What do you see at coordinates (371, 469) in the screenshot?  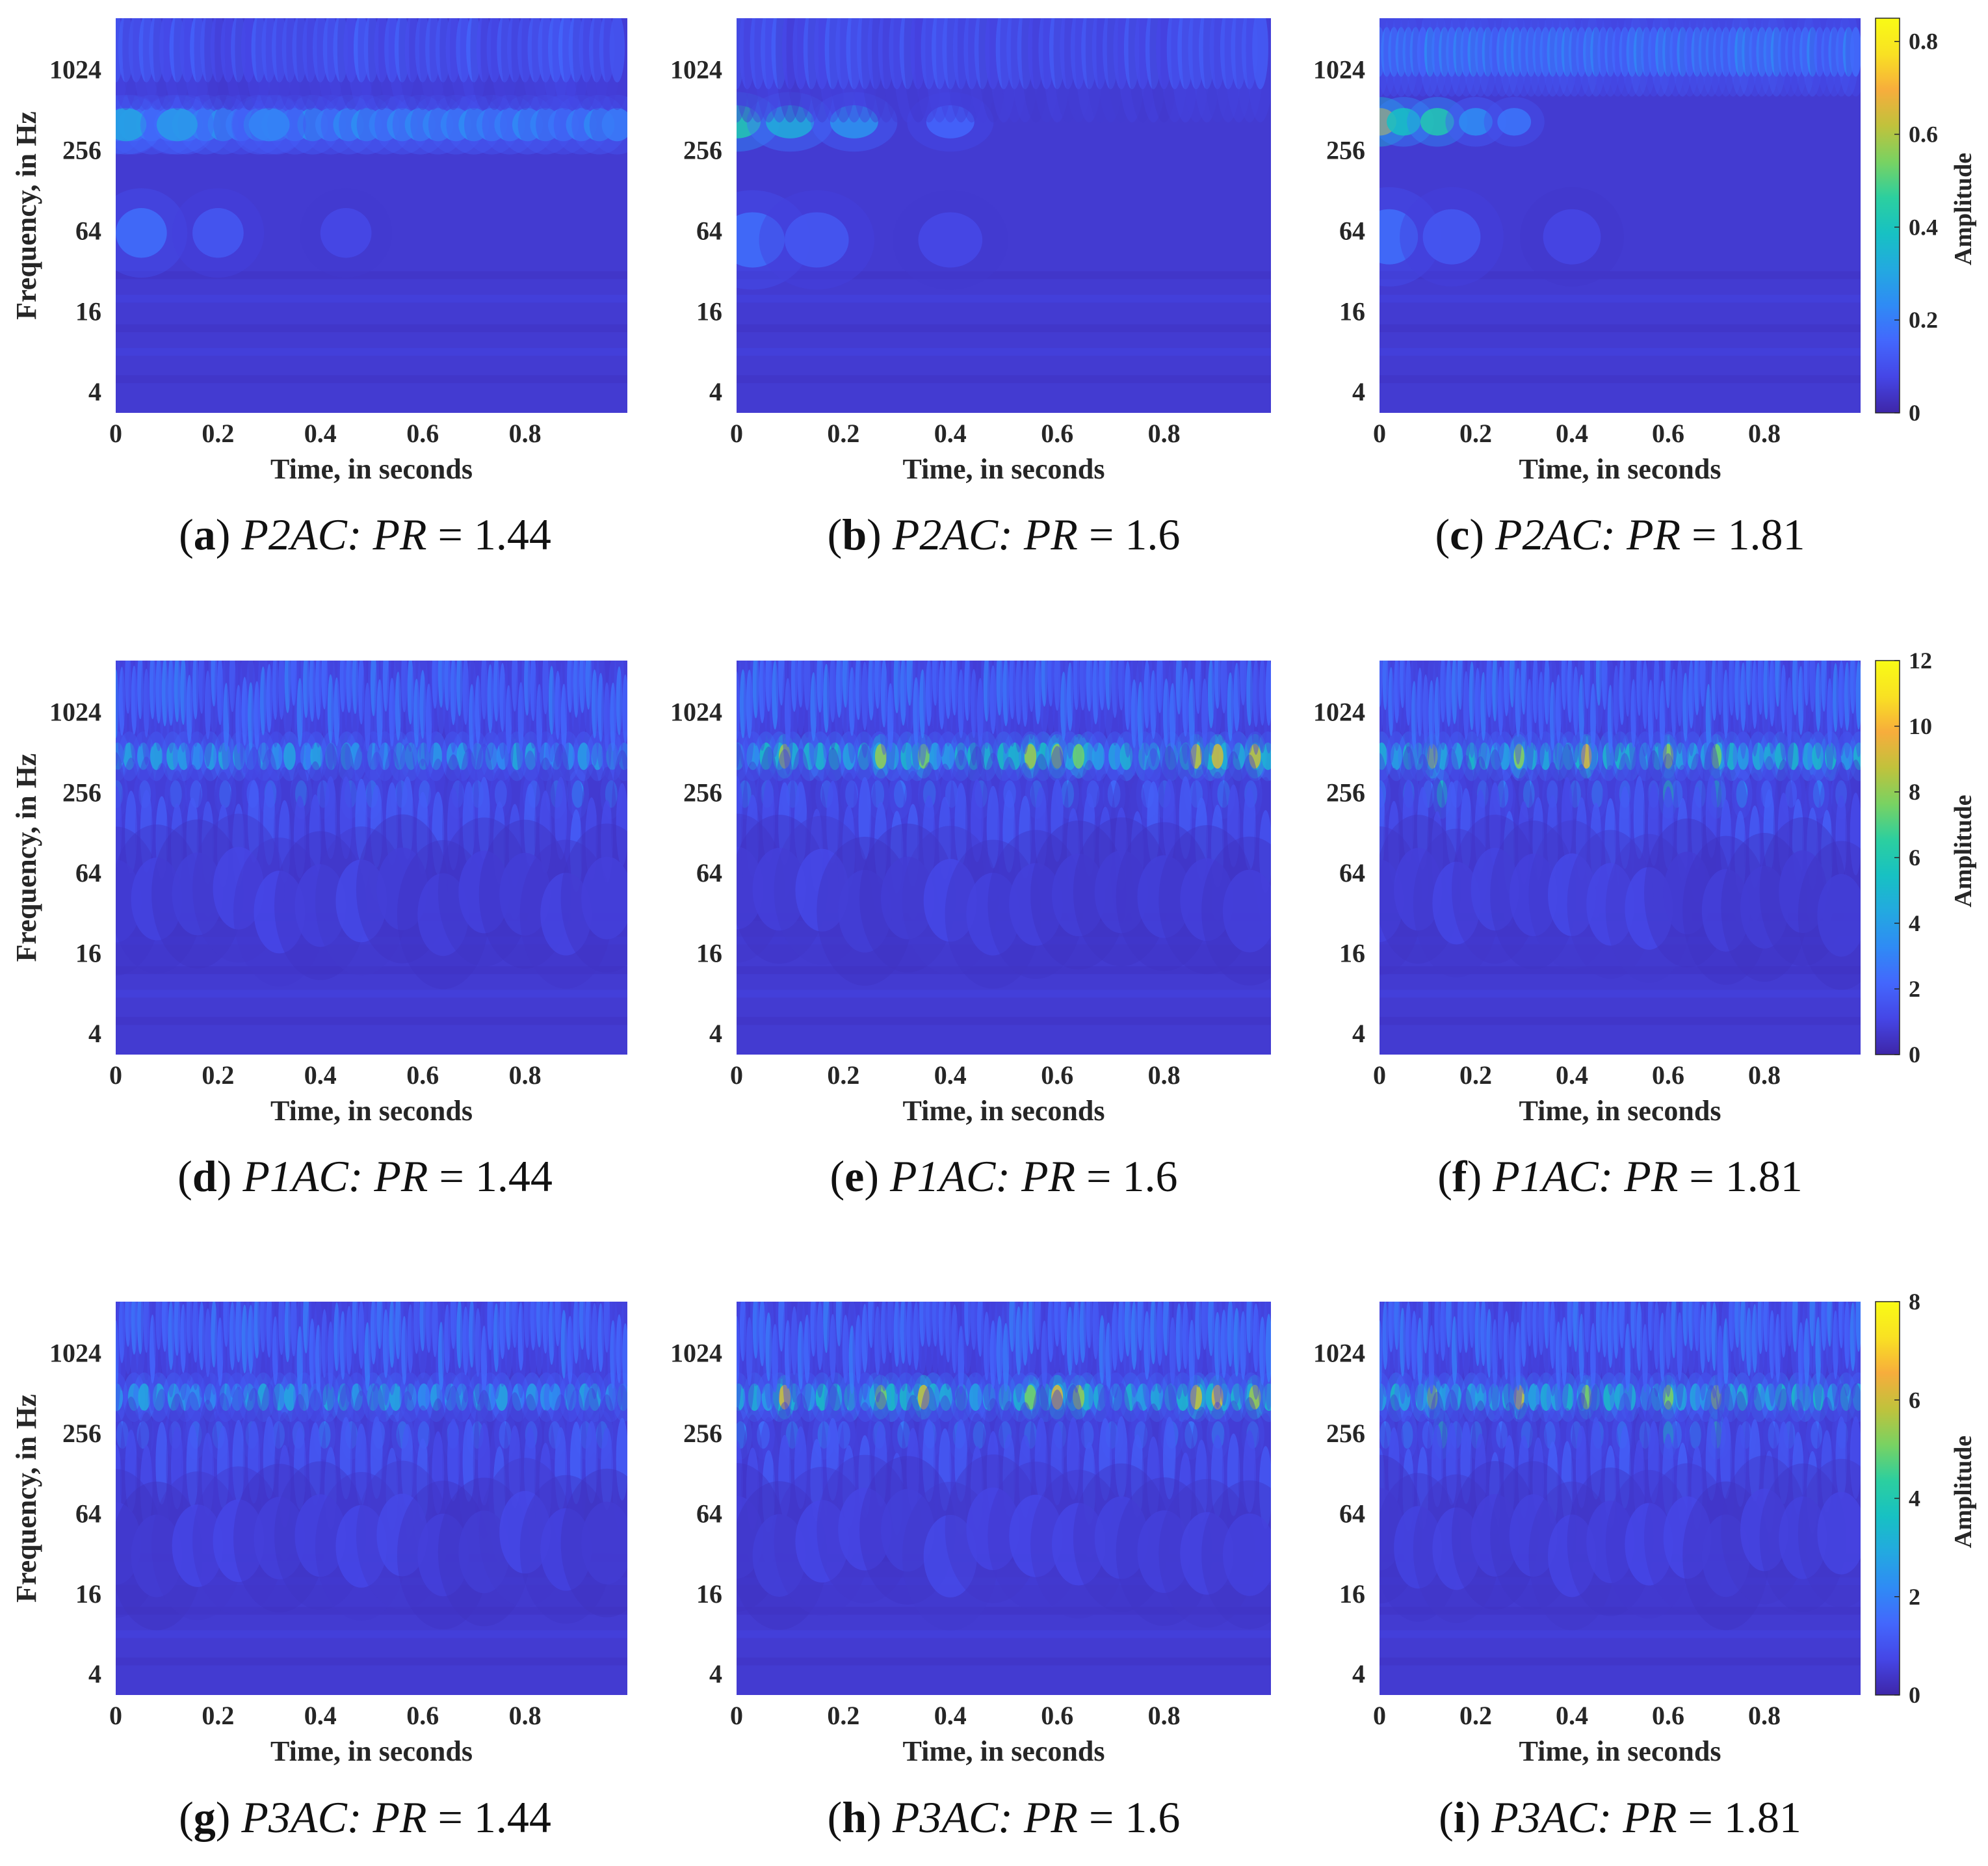 I see `x-axis-label: Time, in seconds` at bounding box center [371, 469].